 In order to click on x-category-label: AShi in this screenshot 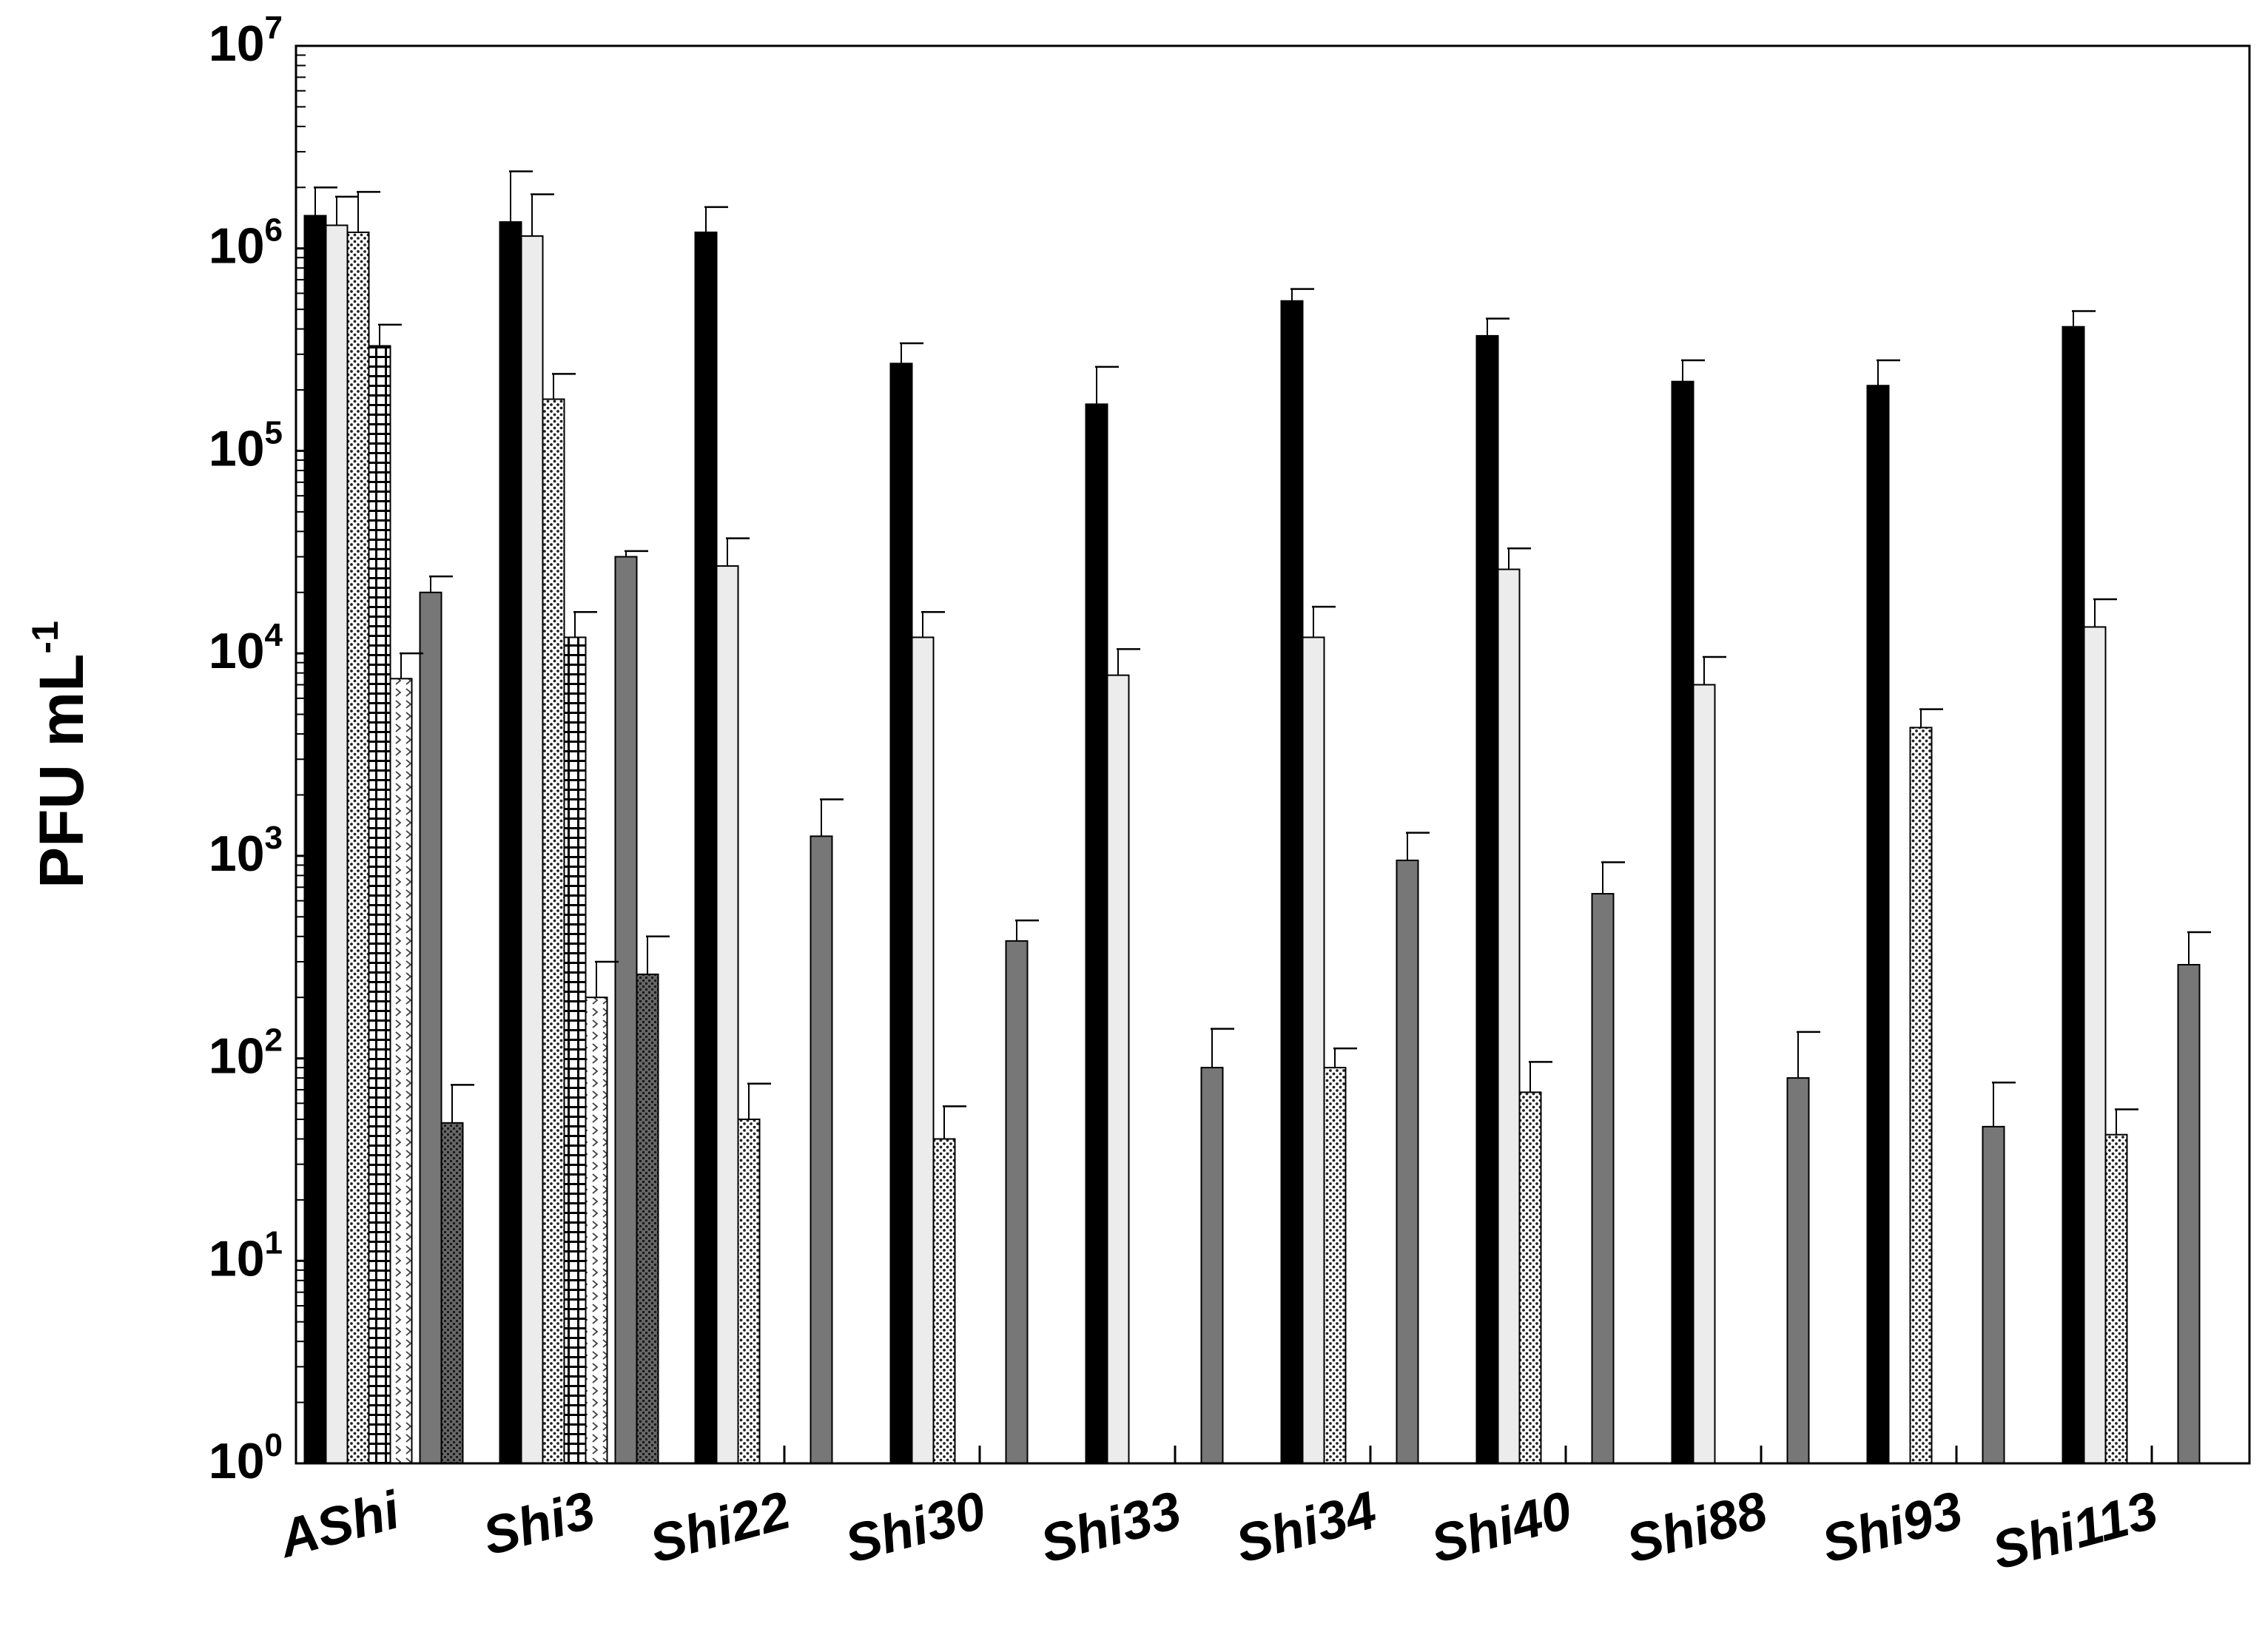, I will do `click(339, 1525)`.